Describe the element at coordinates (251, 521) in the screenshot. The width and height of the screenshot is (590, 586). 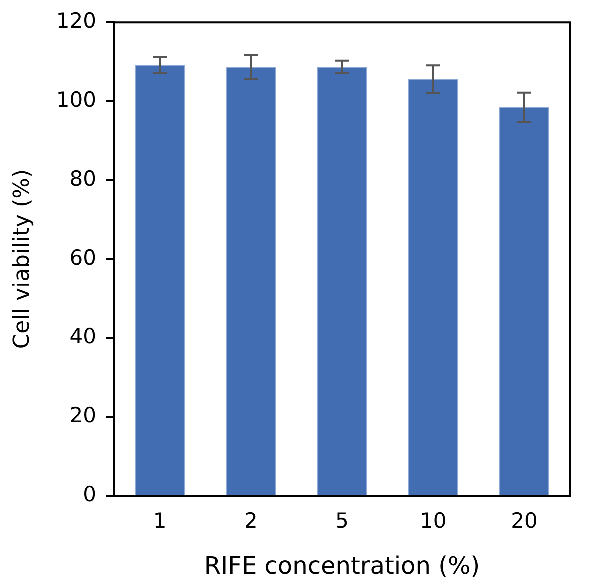
I see `x-tick-label: 2` at that location.